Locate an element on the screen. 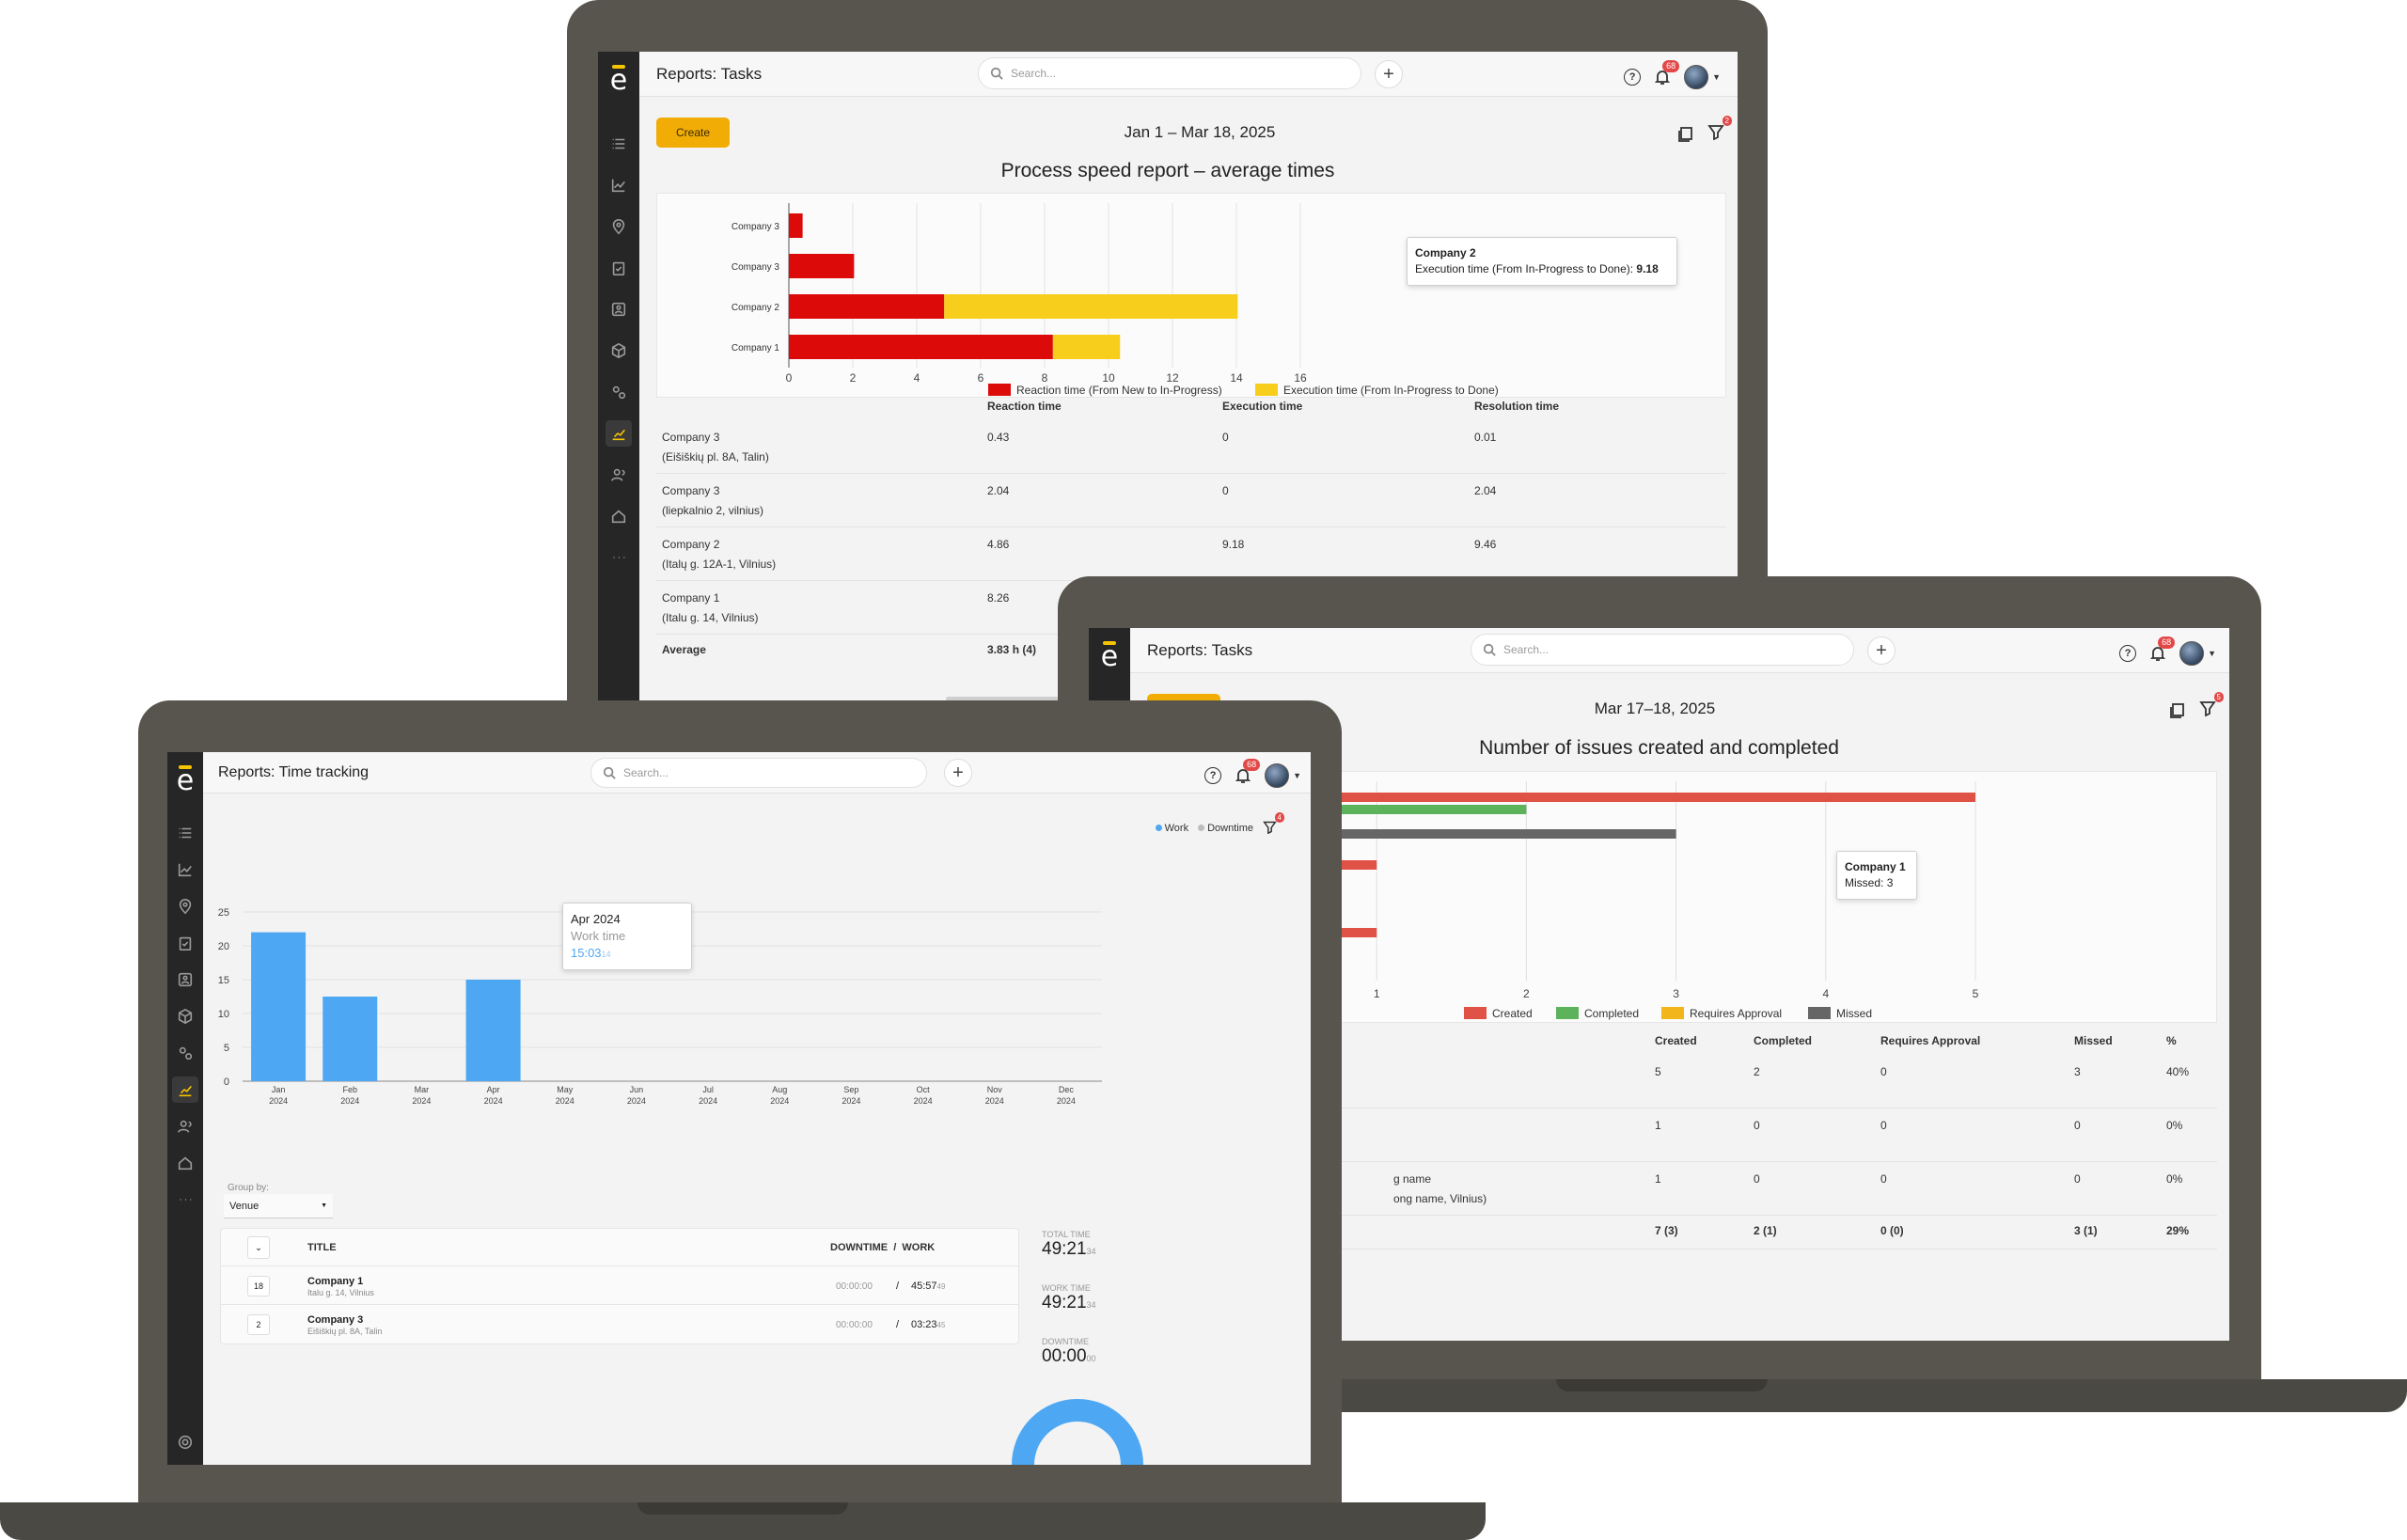 Image resolution: width=2407 pixels, height=1540 pixels. row-approval: 0 is located at coordinates (1883, 1125).